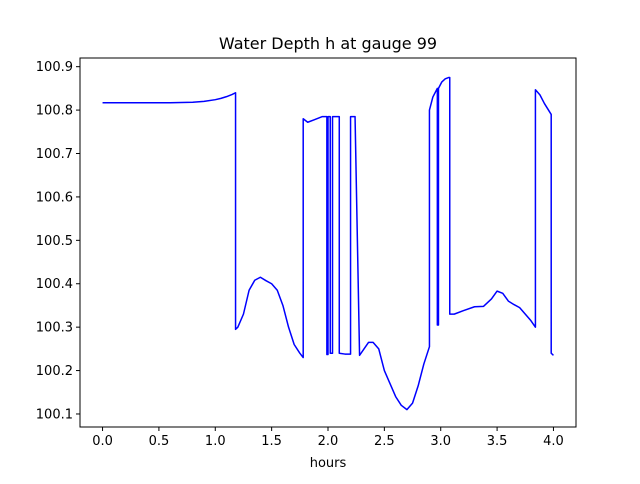 The height and width of the screenshot is (484, 640). Describe the element at coordinates (54, 111) in the screenshot. I see `y-tick-label: 100.8` at that location.